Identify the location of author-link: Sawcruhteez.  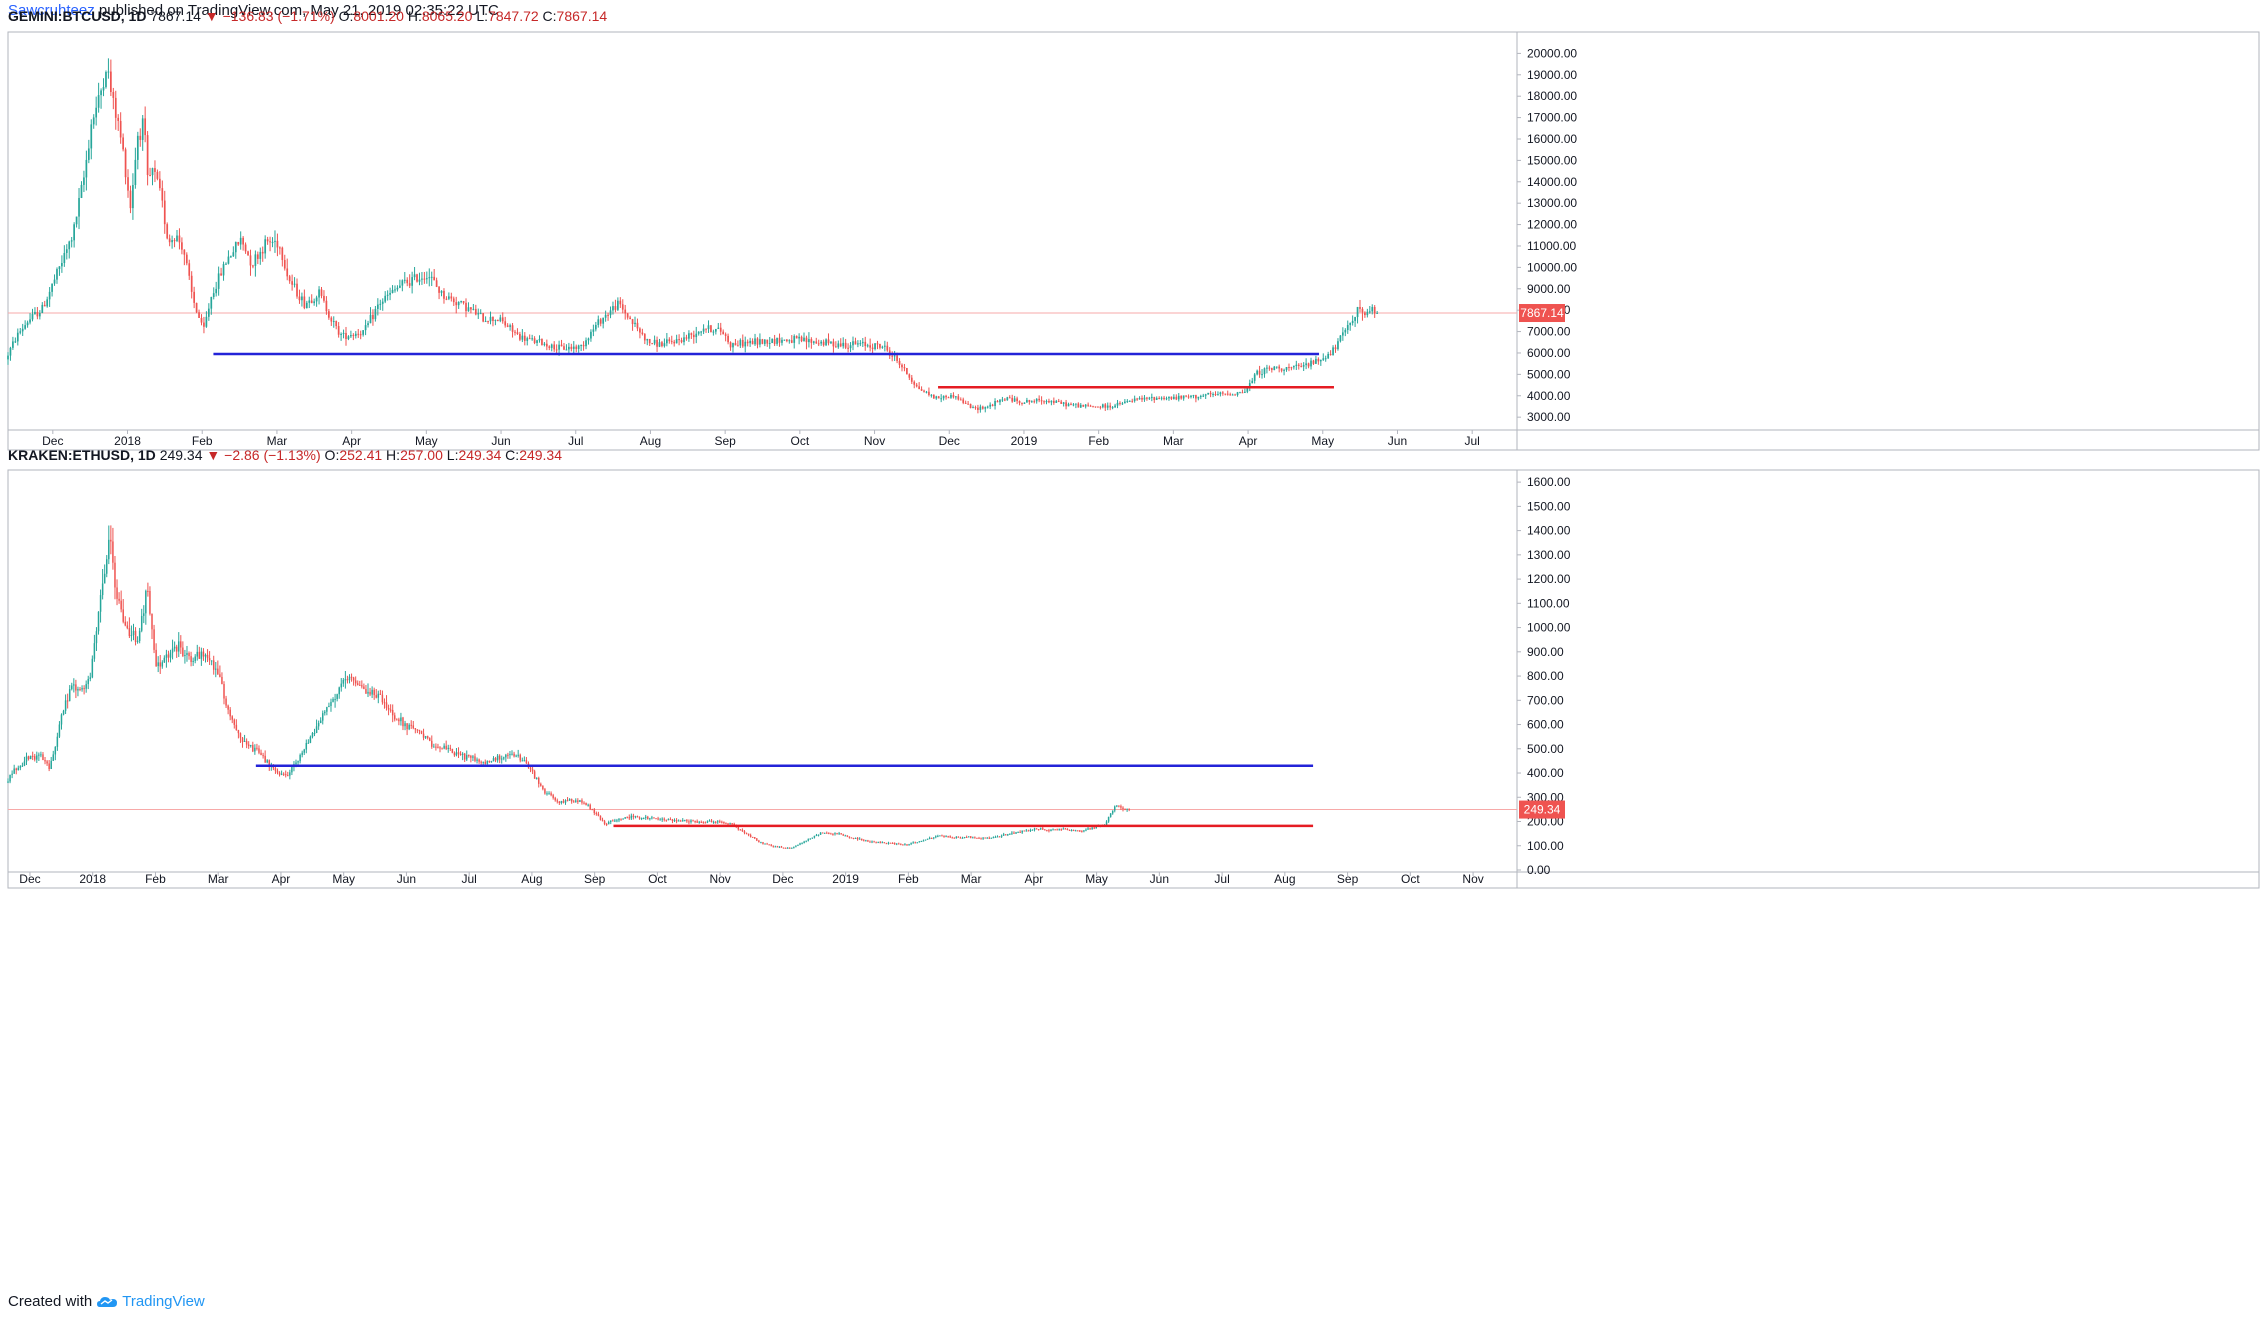
(51, 10).